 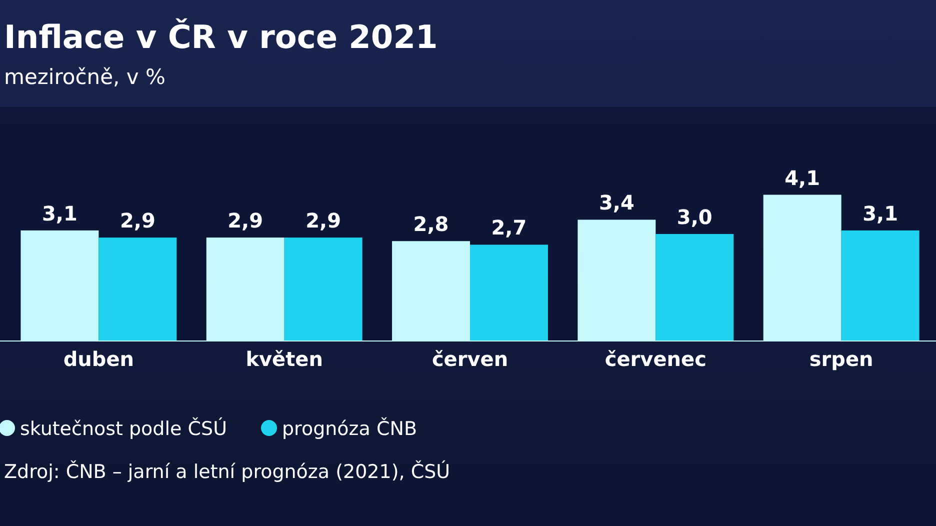 What do you see at coordinates (431, 224) in the screenshot?
I see `data-label: 2,8` at bounding box center [431, 224].